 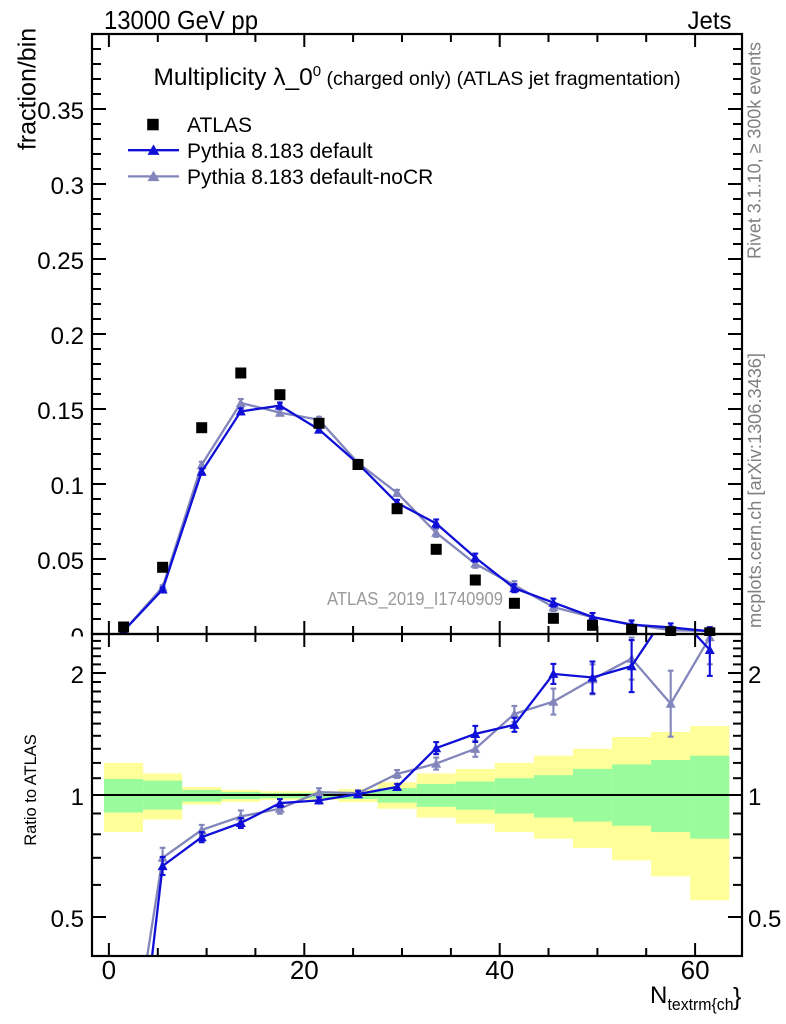 I want to click on svg-text: 0.25, so click(x=60, y=261).